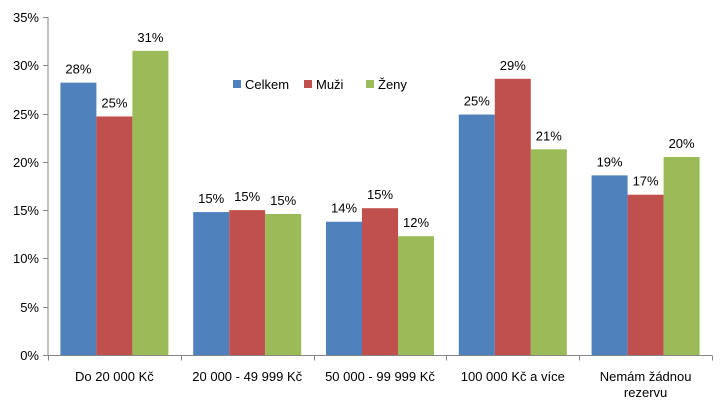 Image resolution: width=727 pixels, height=408 pixels. I want to click on data-label: 31%, so click(150, 37).